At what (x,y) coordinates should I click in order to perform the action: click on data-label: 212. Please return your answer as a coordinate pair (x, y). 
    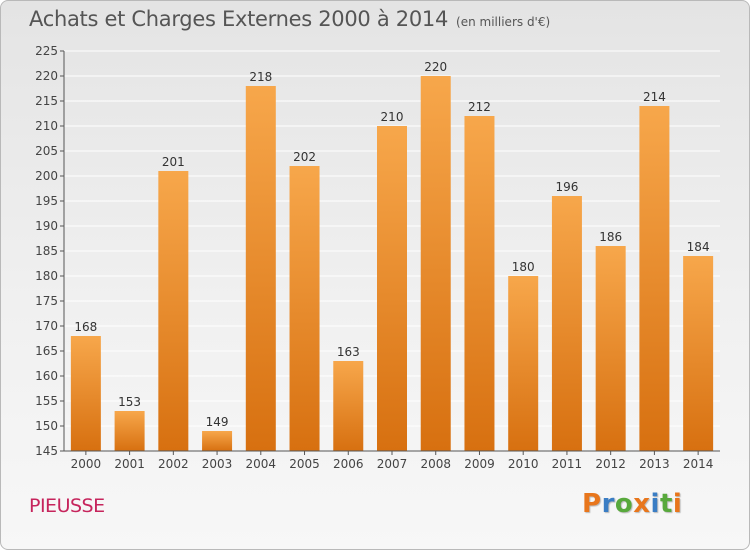
    Looking at the image, I should click on (479, 107).